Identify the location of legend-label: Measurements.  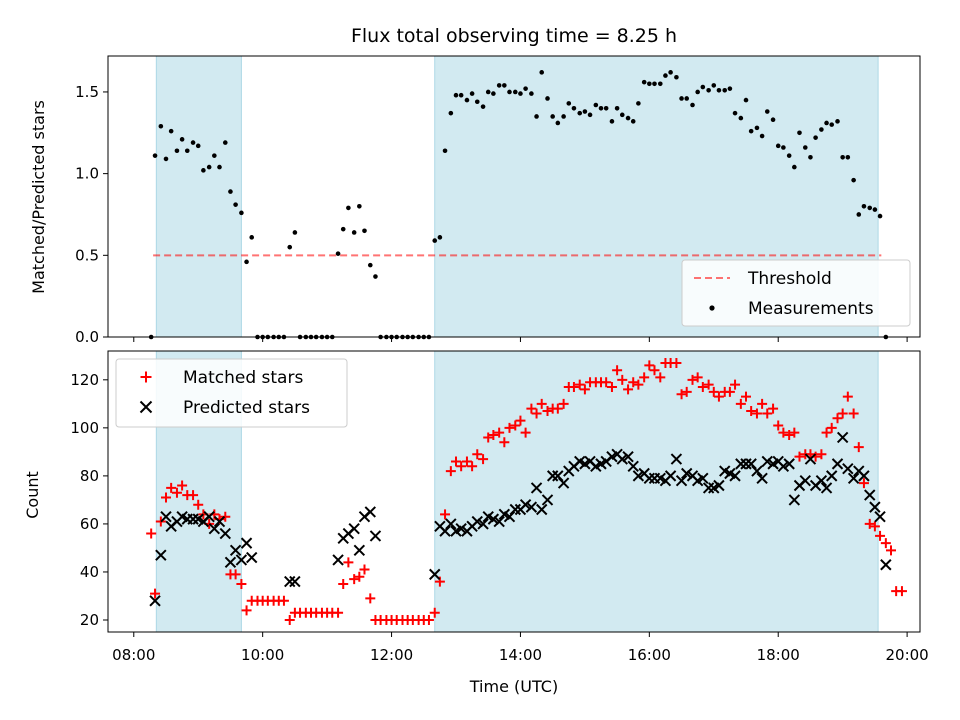
(811, 309).